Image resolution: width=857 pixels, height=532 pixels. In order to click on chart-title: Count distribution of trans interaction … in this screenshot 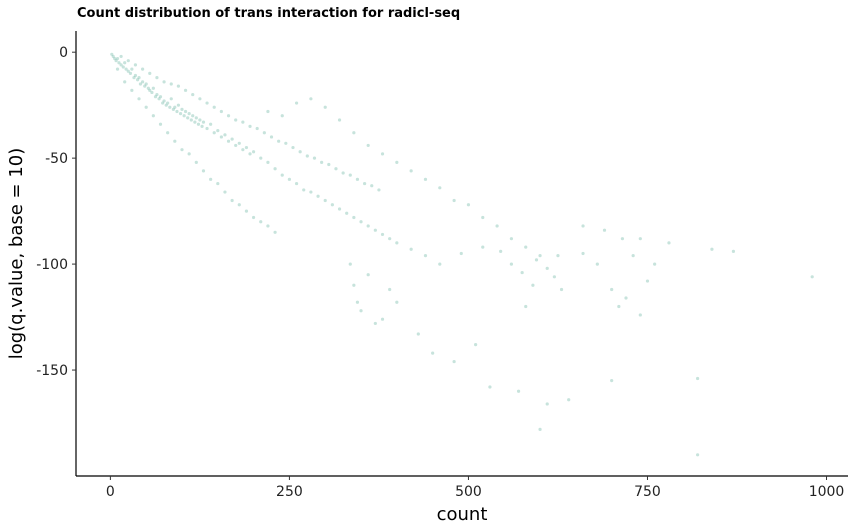, I will do `click(269, 13)`.